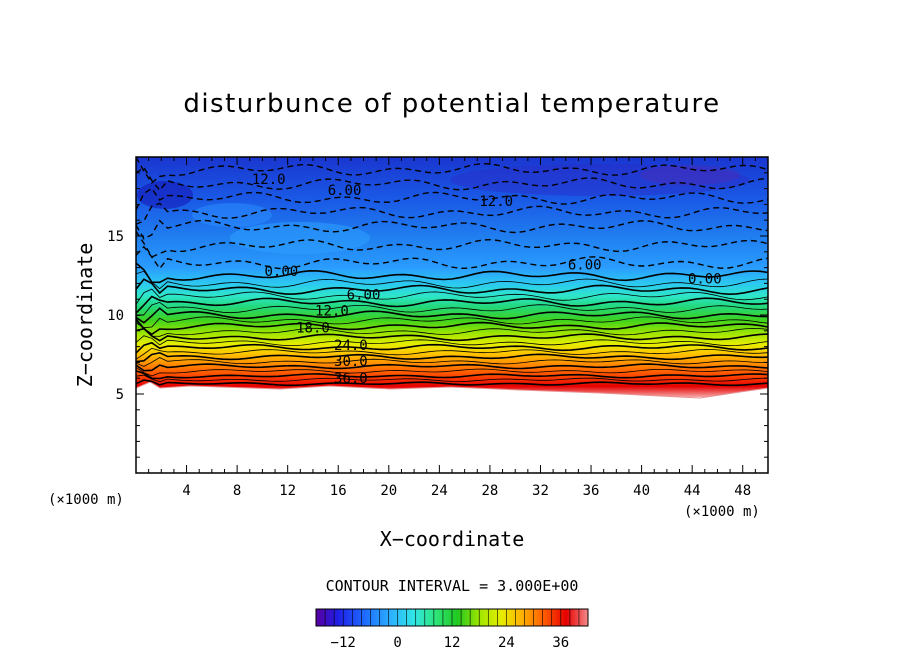  Describe the element at coordinates (388, 491) in the screenshot. I see `x-tick-label: 20` at that location.